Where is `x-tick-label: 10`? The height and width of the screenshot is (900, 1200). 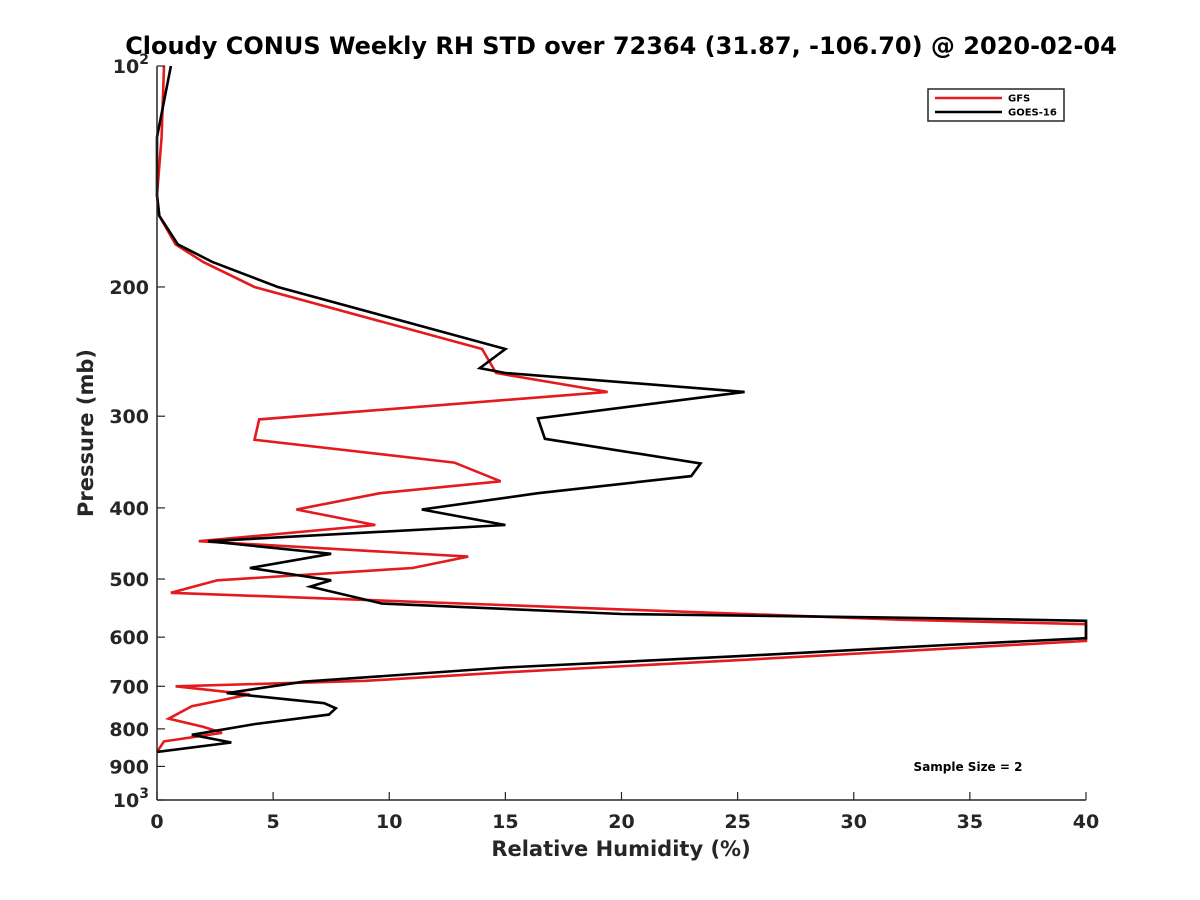
x-tick-label: 10 is located at coordinates (389, 822).